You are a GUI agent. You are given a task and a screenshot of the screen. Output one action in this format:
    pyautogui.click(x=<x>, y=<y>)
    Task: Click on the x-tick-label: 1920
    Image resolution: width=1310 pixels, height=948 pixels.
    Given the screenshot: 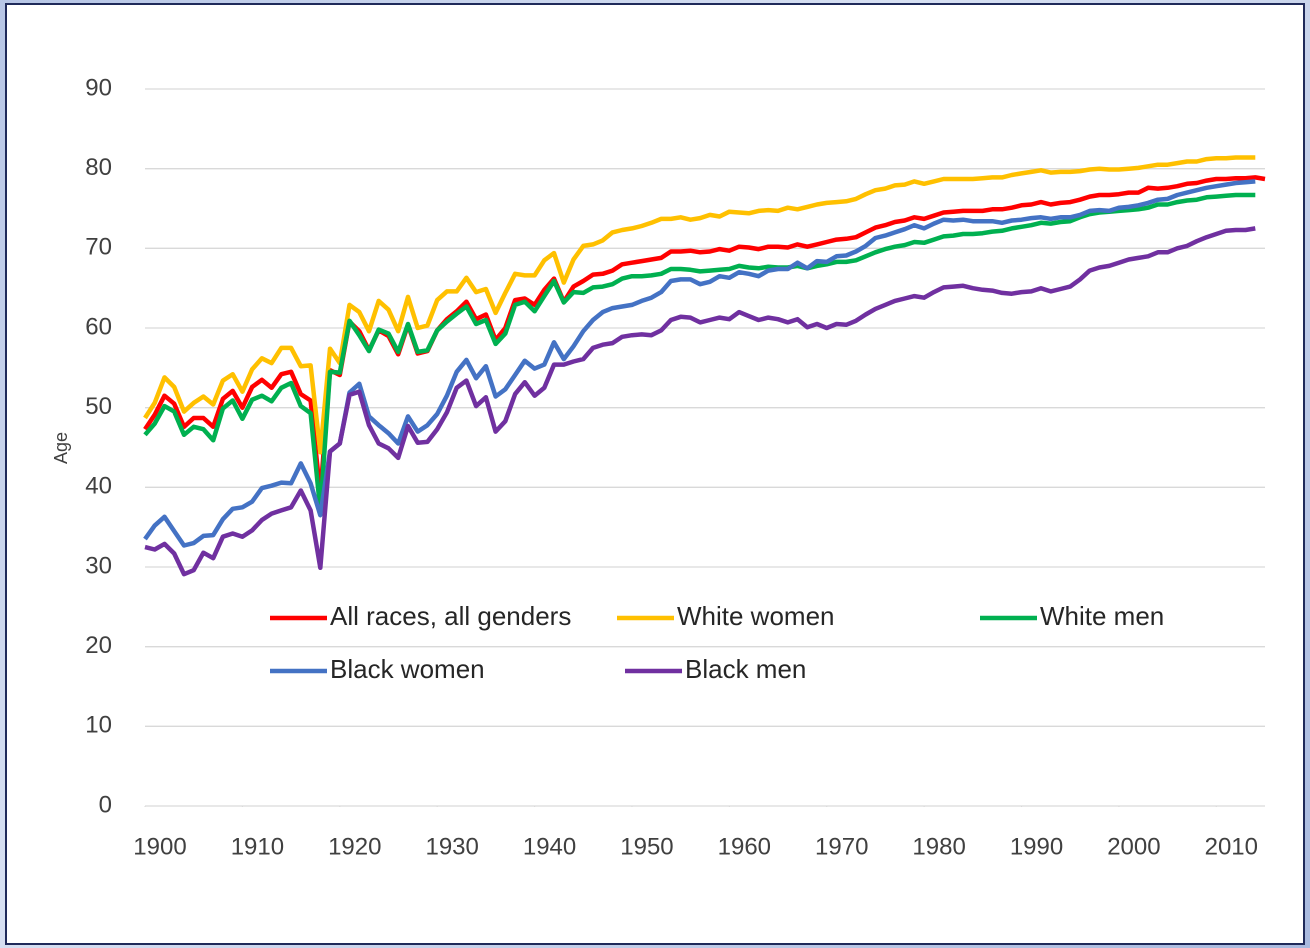 What is the action you would take?
    pyautogui.click(x=354, y=846)
    